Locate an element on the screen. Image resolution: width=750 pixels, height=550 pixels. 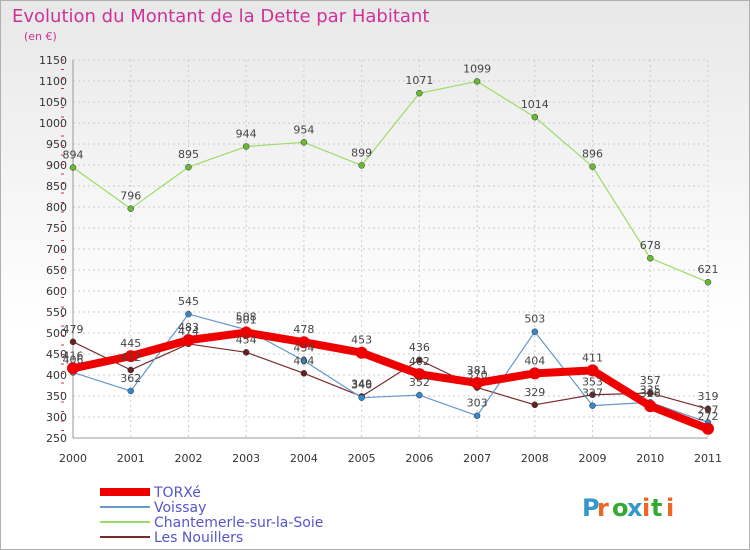
data-label-les-nouillers: 474 is located at coordinates (188, 331).